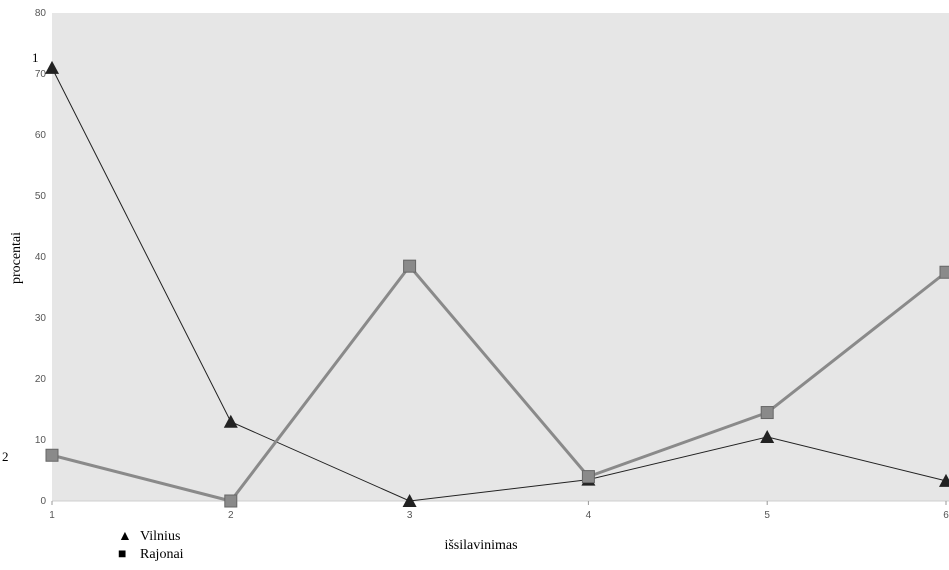 This screenshot has width=949, height=570. What do you see at coordinates (41, 74) in the screenshot?
I see `y-tick-label: 70` at bounding box center [41, 74].